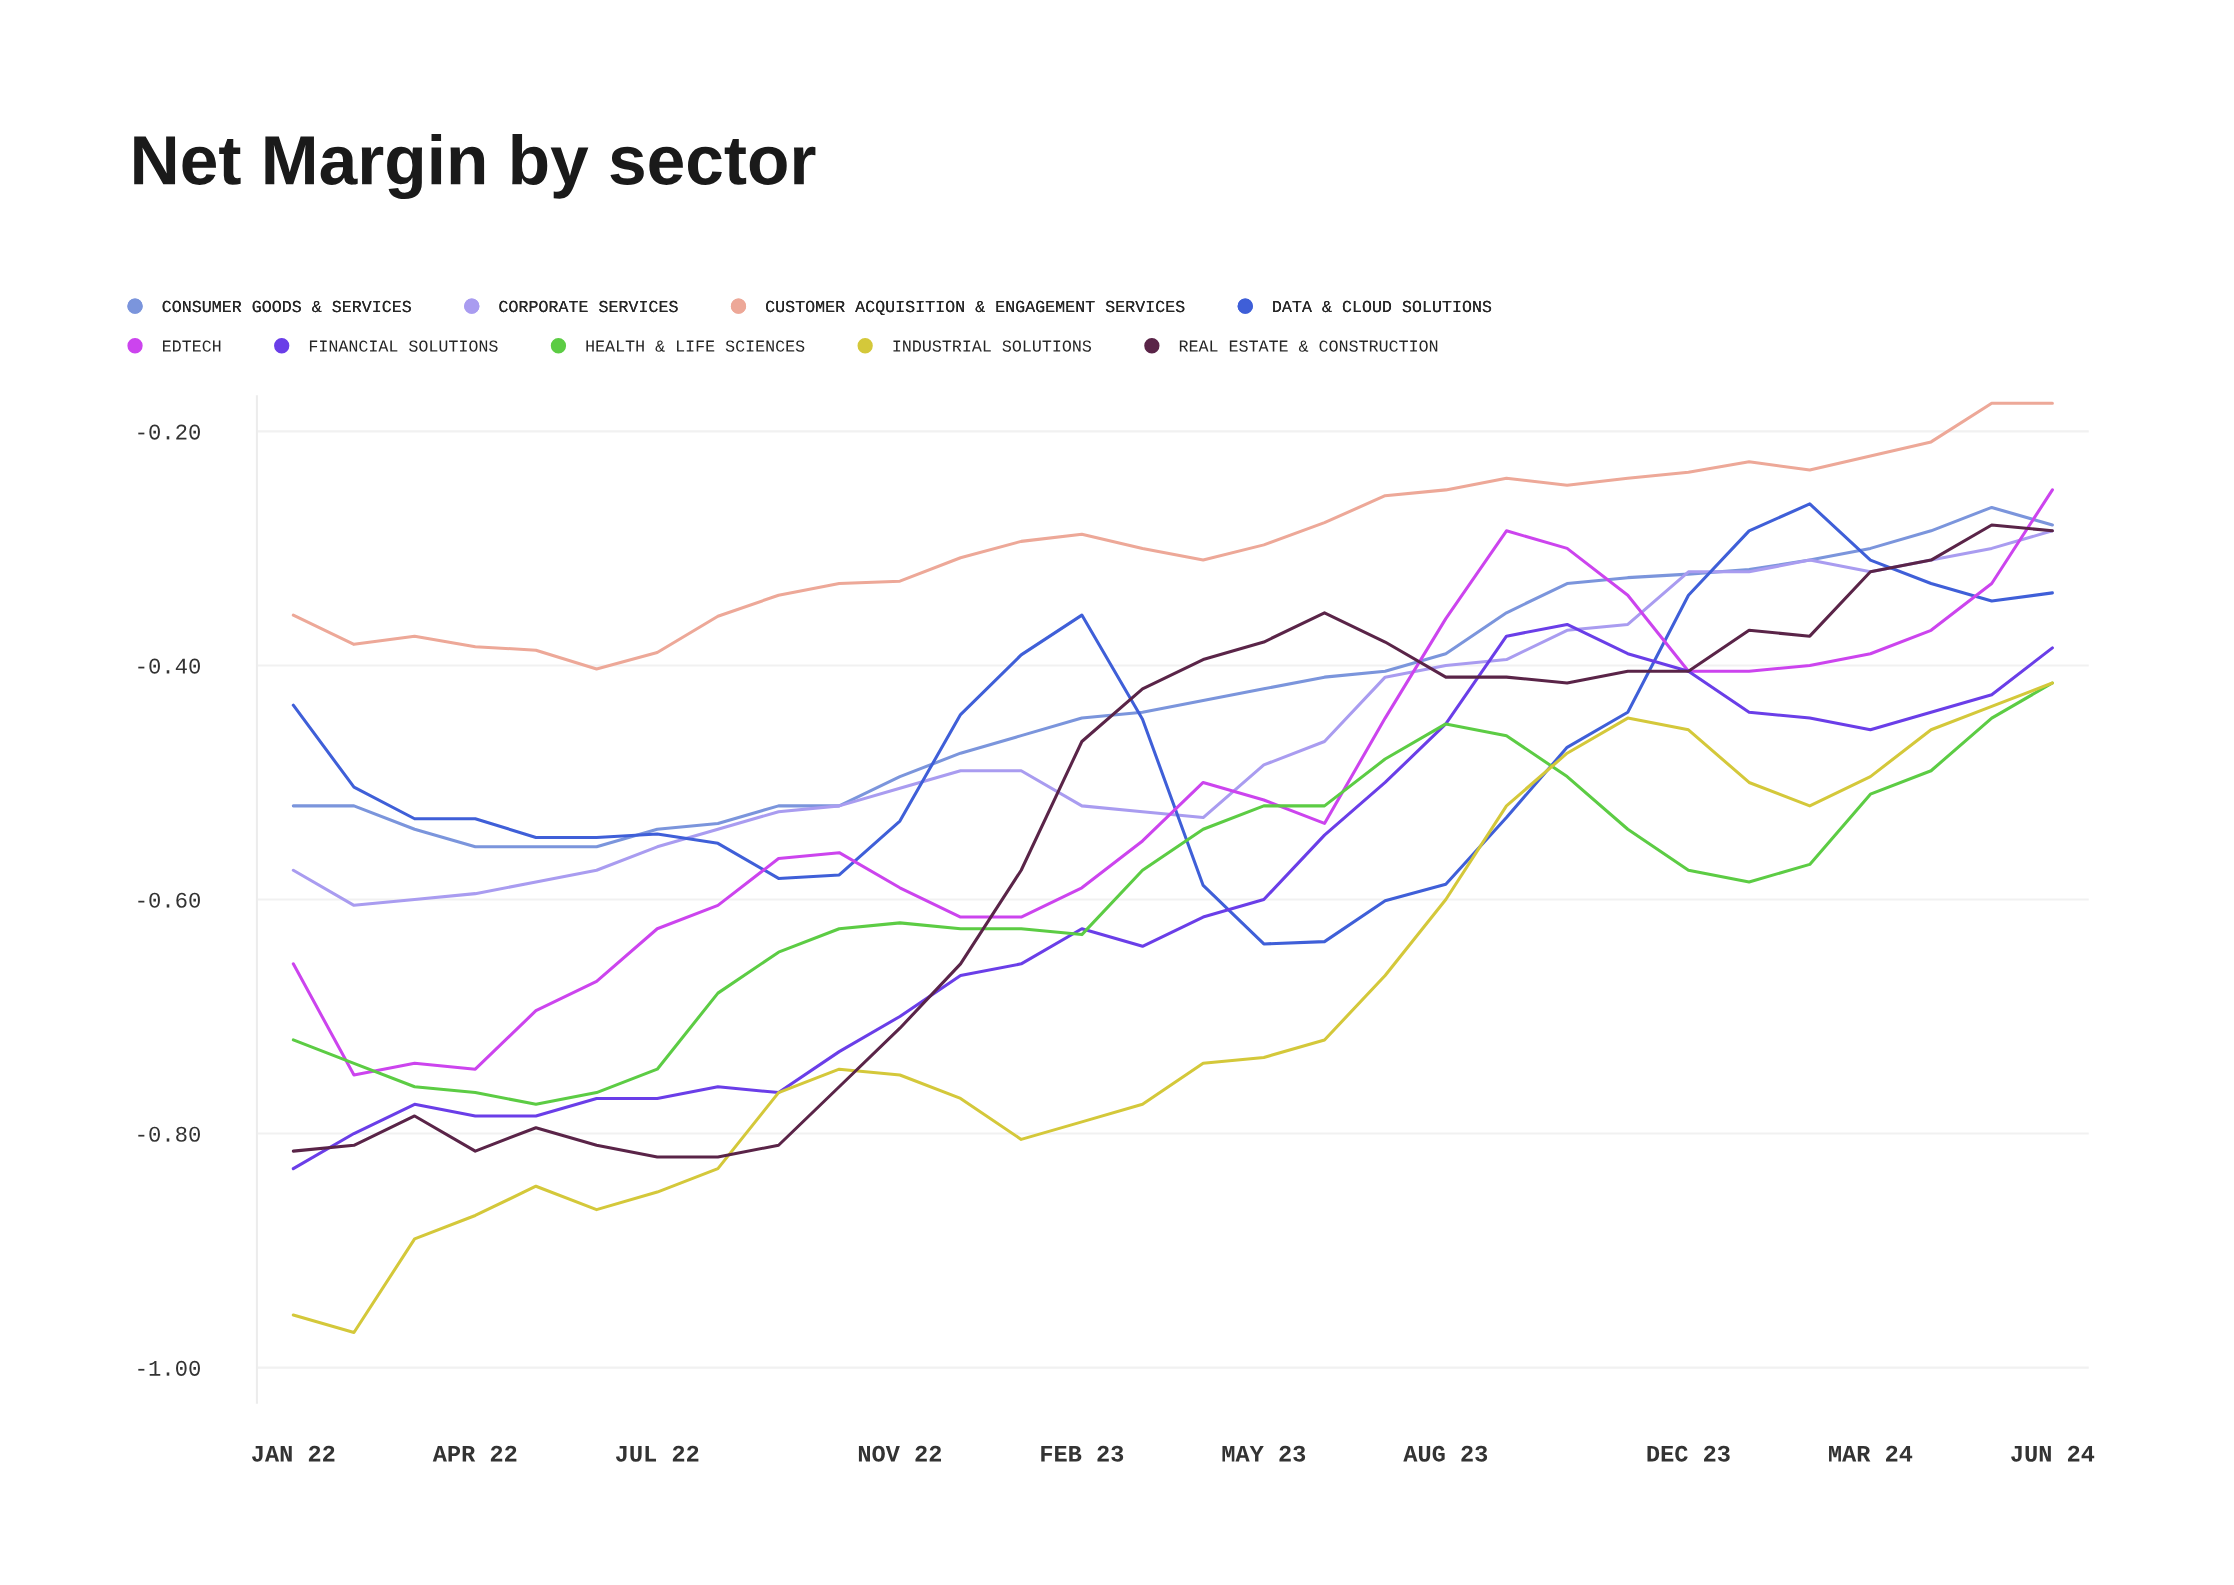 The height and width of the screenshot is (1585, 2234). Describe the element at coordinates (403, 346) in the screenshot. I see `legend-label: FINANCIAL SOLUTIONS` at that location.